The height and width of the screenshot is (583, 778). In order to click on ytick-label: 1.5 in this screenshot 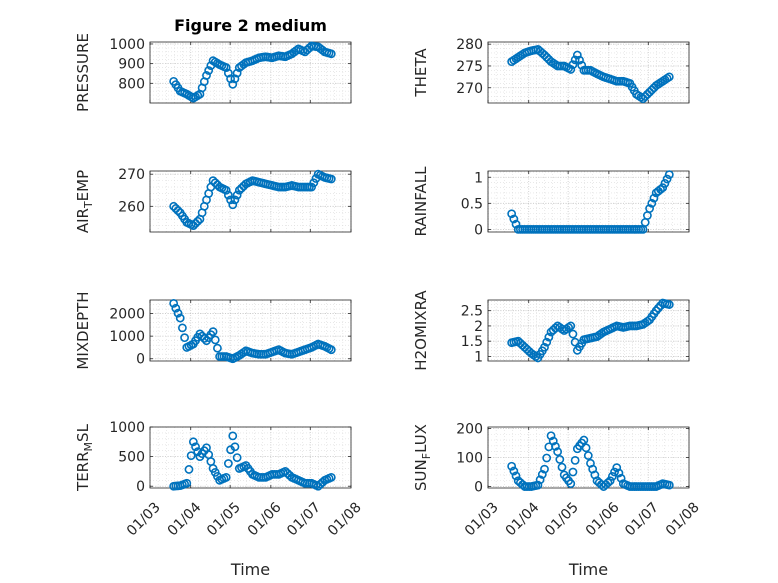, I will do `click(472, 342)`.